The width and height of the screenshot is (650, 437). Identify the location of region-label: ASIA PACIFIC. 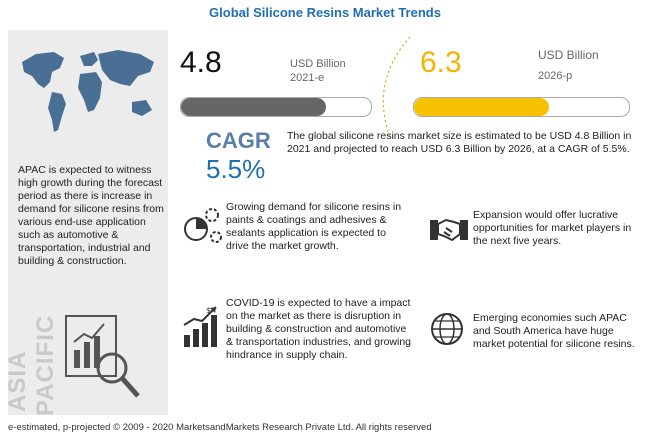
(30, 359).